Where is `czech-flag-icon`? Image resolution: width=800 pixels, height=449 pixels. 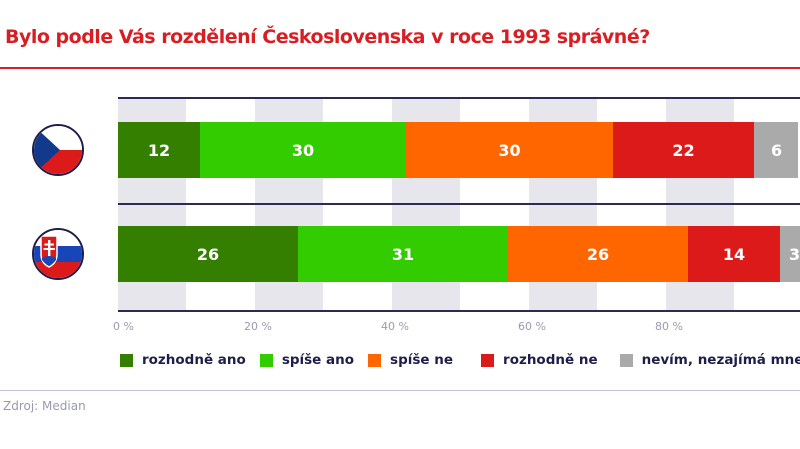 czech-flag-icon is located at coordinates (58, 150).